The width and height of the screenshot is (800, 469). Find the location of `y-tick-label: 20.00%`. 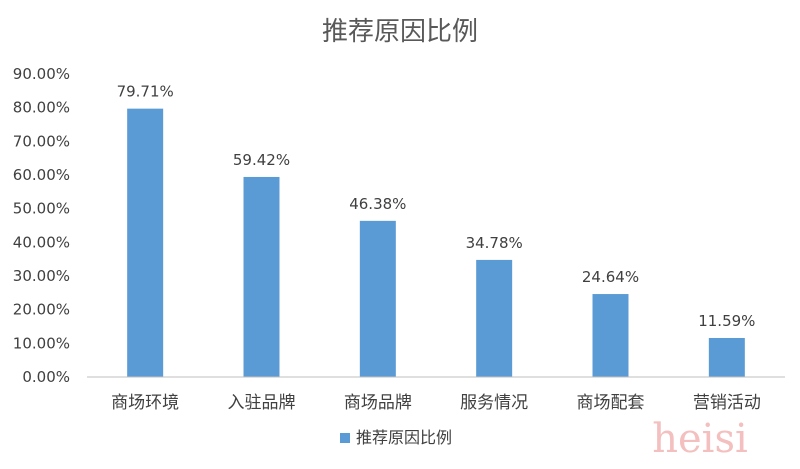

y-tick-label: 20.00% is located at coordinates (41, 310).